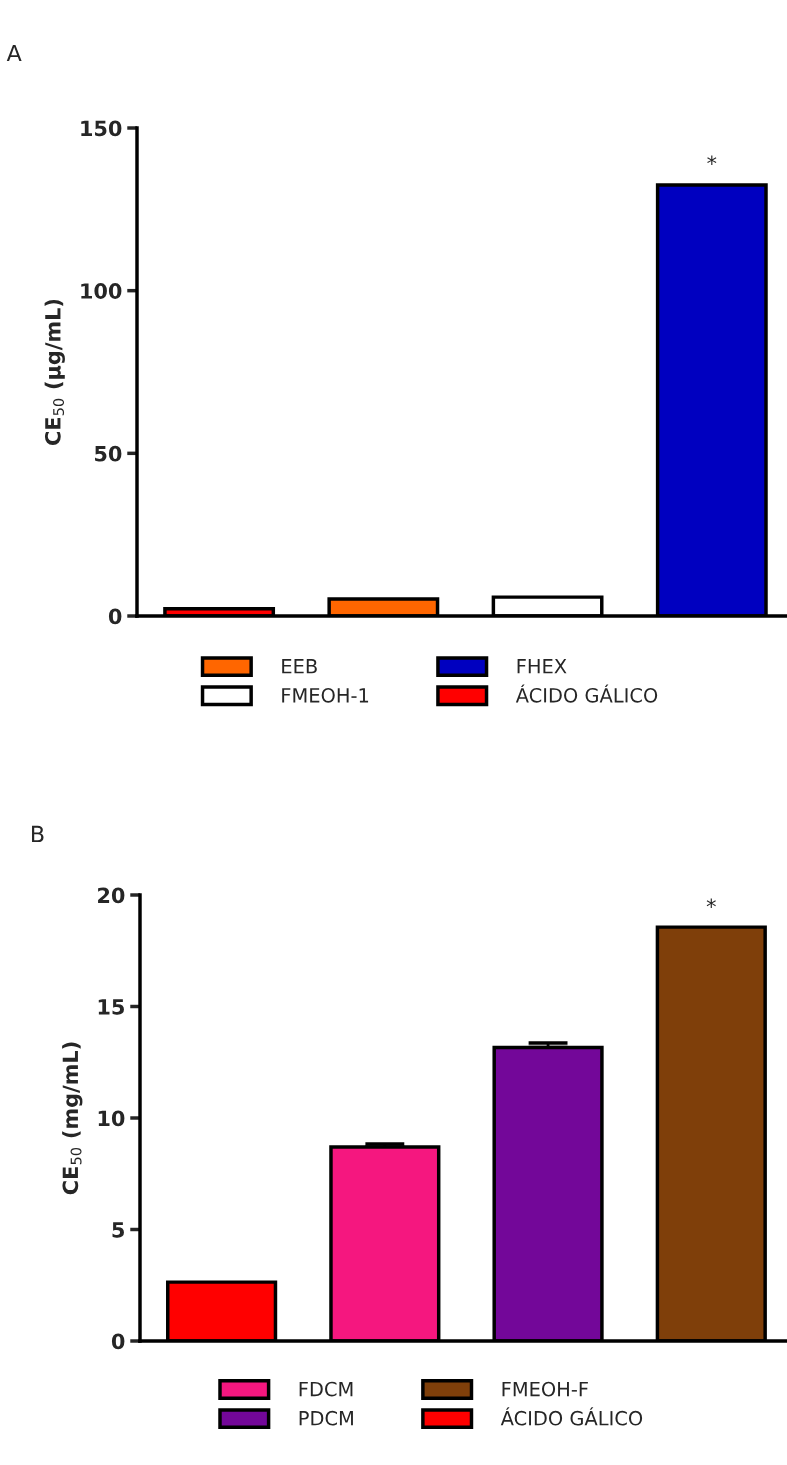 This screenshot has height=1465, width=787. Describe the element at coordinates (111, 1007) in the screenshot. I see `y-tick-label: 15` at that location.